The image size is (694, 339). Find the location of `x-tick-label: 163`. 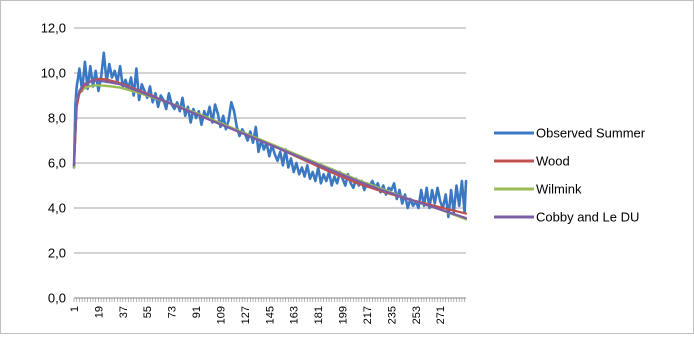

x-tick-label: 163 is located at coordinates (295, 315).